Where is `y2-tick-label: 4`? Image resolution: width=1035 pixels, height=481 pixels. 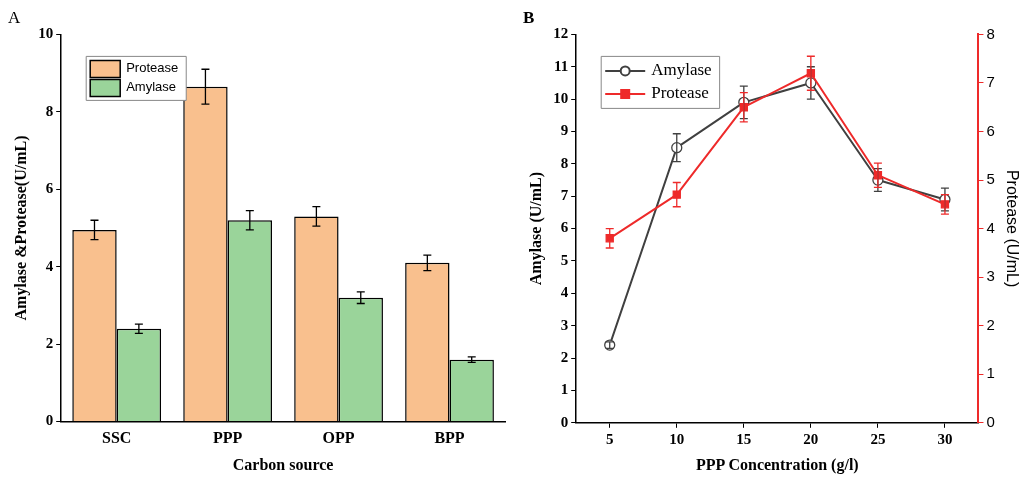
y2-tick-label: 4 is located at coordinates (990, 227).